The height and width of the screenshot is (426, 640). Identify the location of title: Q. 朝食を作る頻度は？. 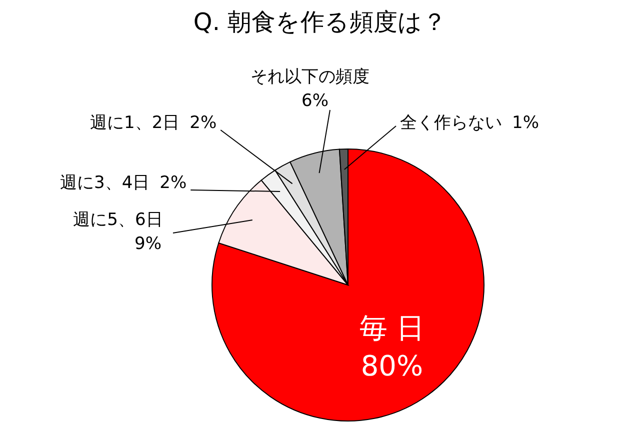
(320, 22).